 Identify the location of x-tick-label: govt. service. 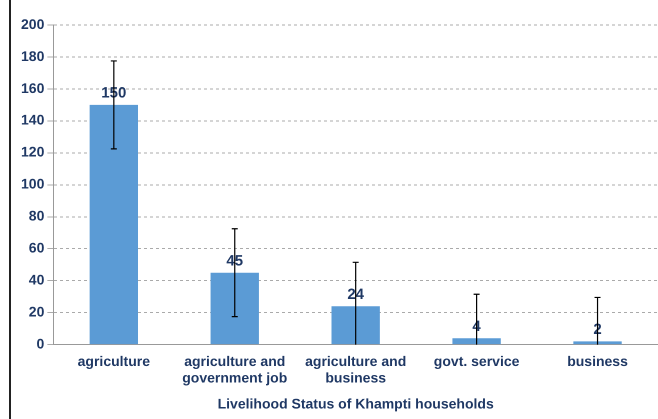
(477, 360).